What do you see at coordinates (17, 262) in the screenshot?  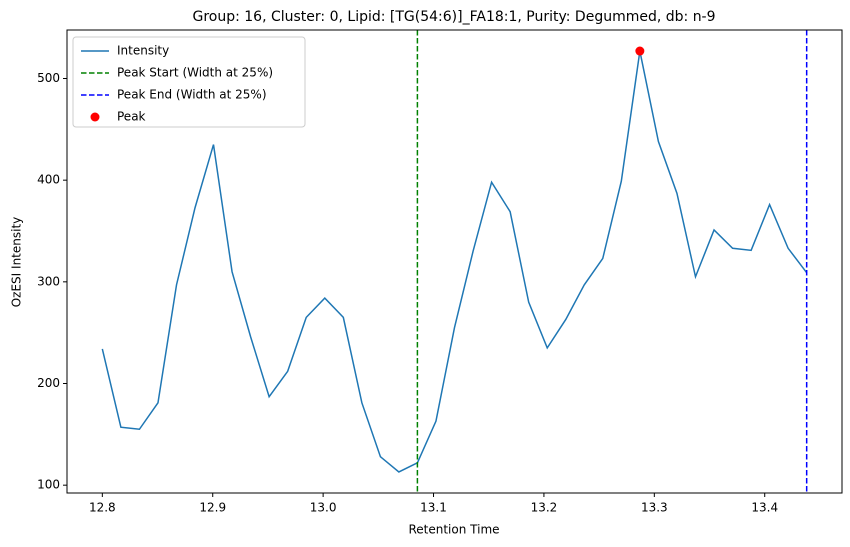 I see `y-axis-label: OzESI Intensity` at bounding box center [17, 262].